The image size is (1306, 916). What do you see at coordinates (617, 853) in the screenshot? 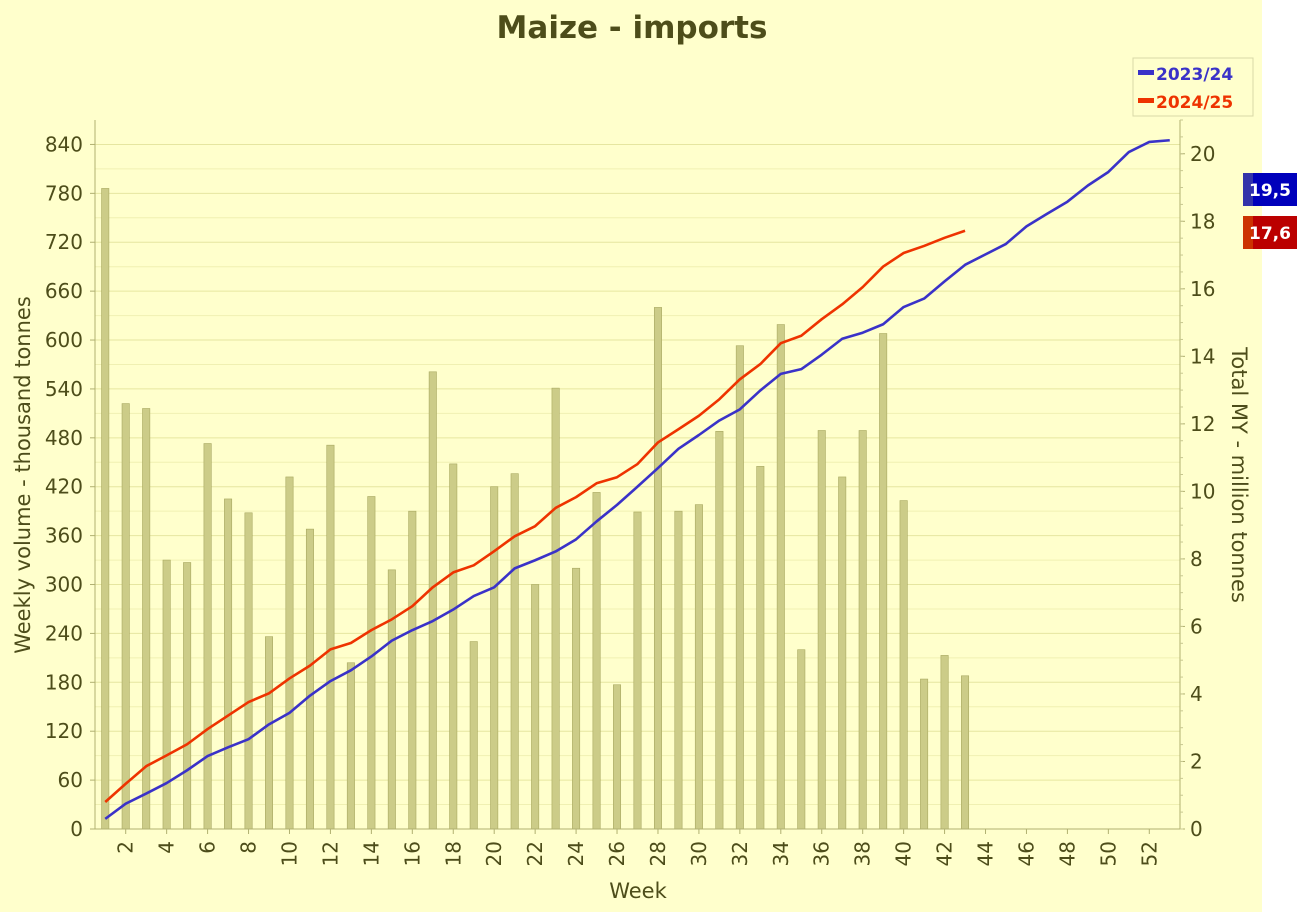
I see `x-tick-label: 26` at bounding box center [617, 853].